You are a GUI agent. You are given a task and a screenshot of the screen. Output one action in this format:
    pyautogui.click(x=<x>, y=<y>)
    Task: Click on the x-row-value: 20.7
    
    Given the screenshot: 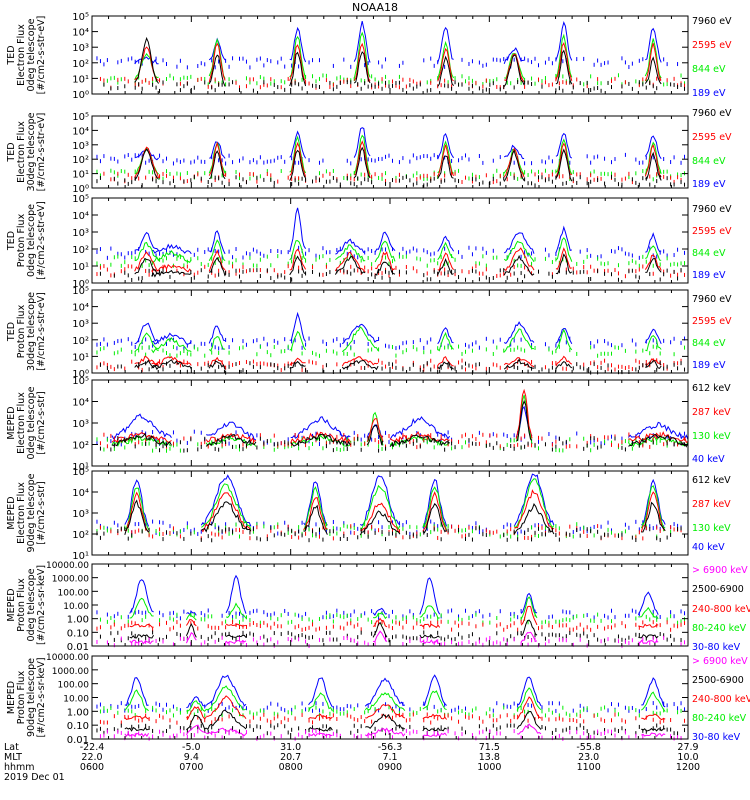 What is the action you would take?
    pyautogui.click(x=290, y=757)
    